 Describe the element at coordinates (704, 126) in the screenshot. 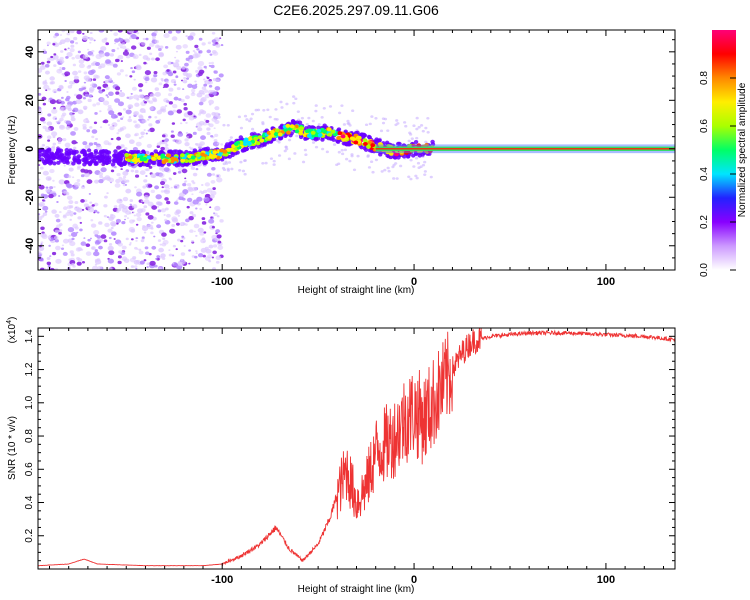

I see `colorbar-tick-label: 0.6` at that location.